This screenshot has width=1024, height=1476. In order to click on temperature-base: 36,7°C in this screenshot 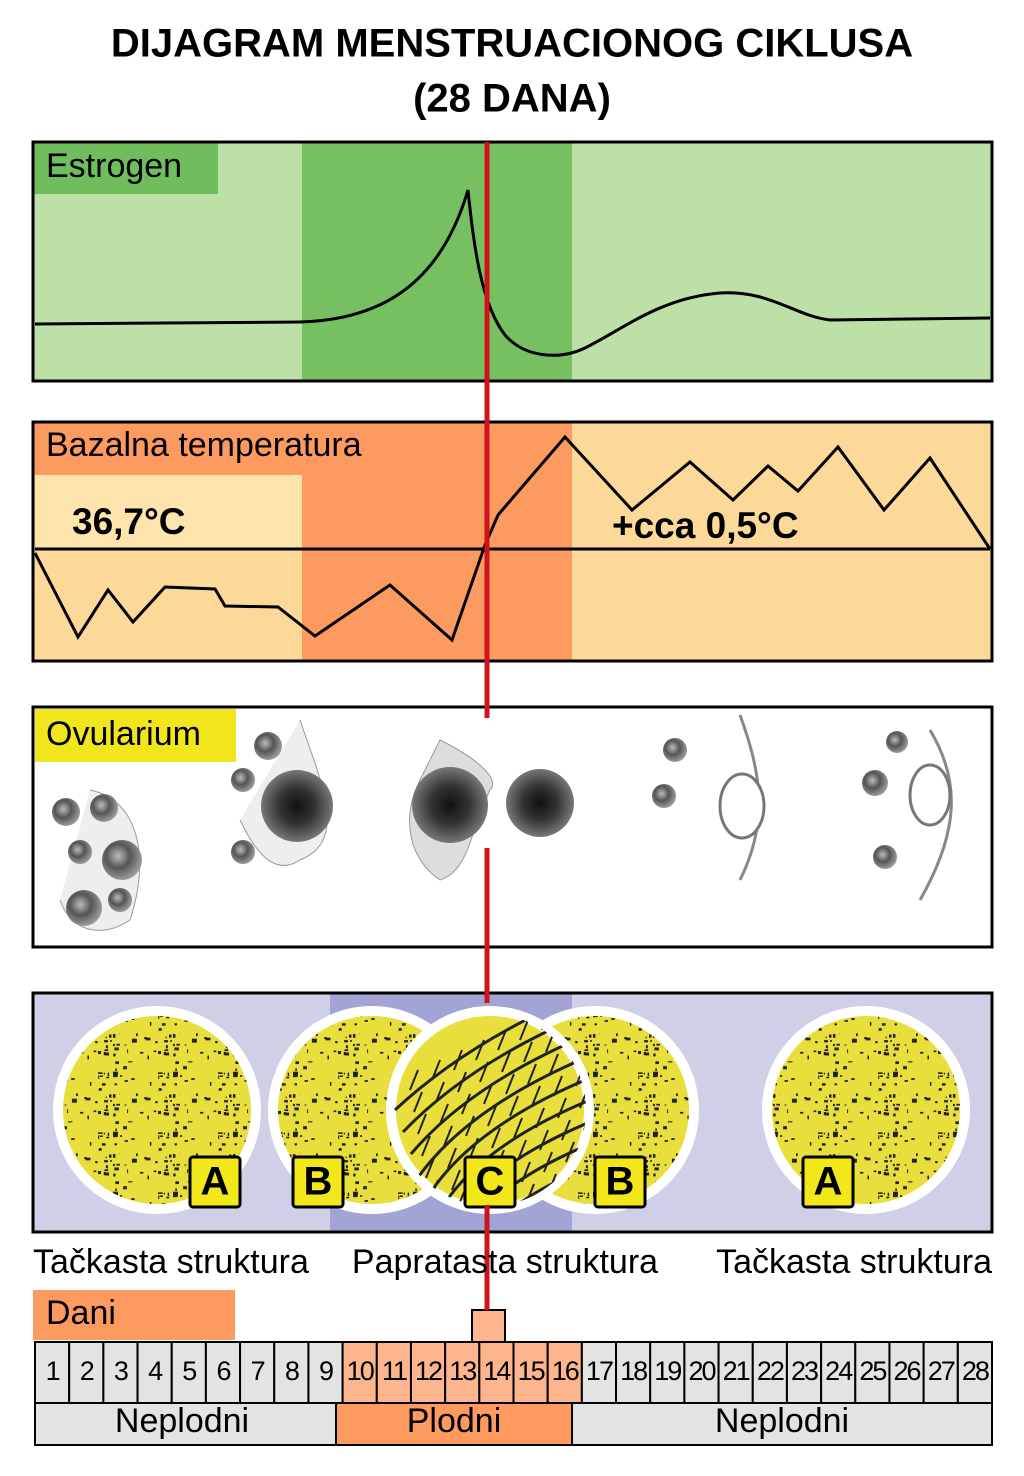, I will do `click(129, 521)`.